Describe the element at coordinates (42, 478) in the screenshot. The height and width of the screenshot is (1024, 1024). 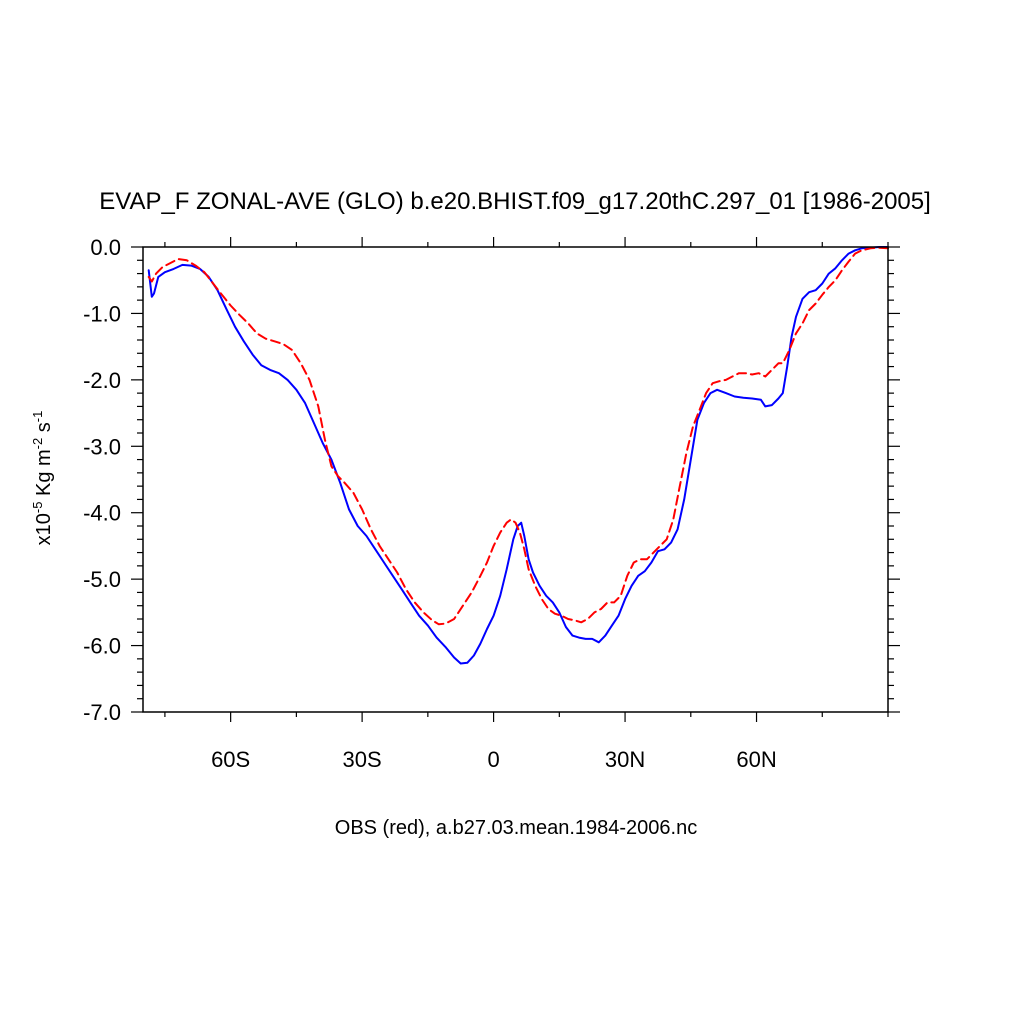
I see `y-axis-title: x10-5 Kg m-2 s-1` at that location.